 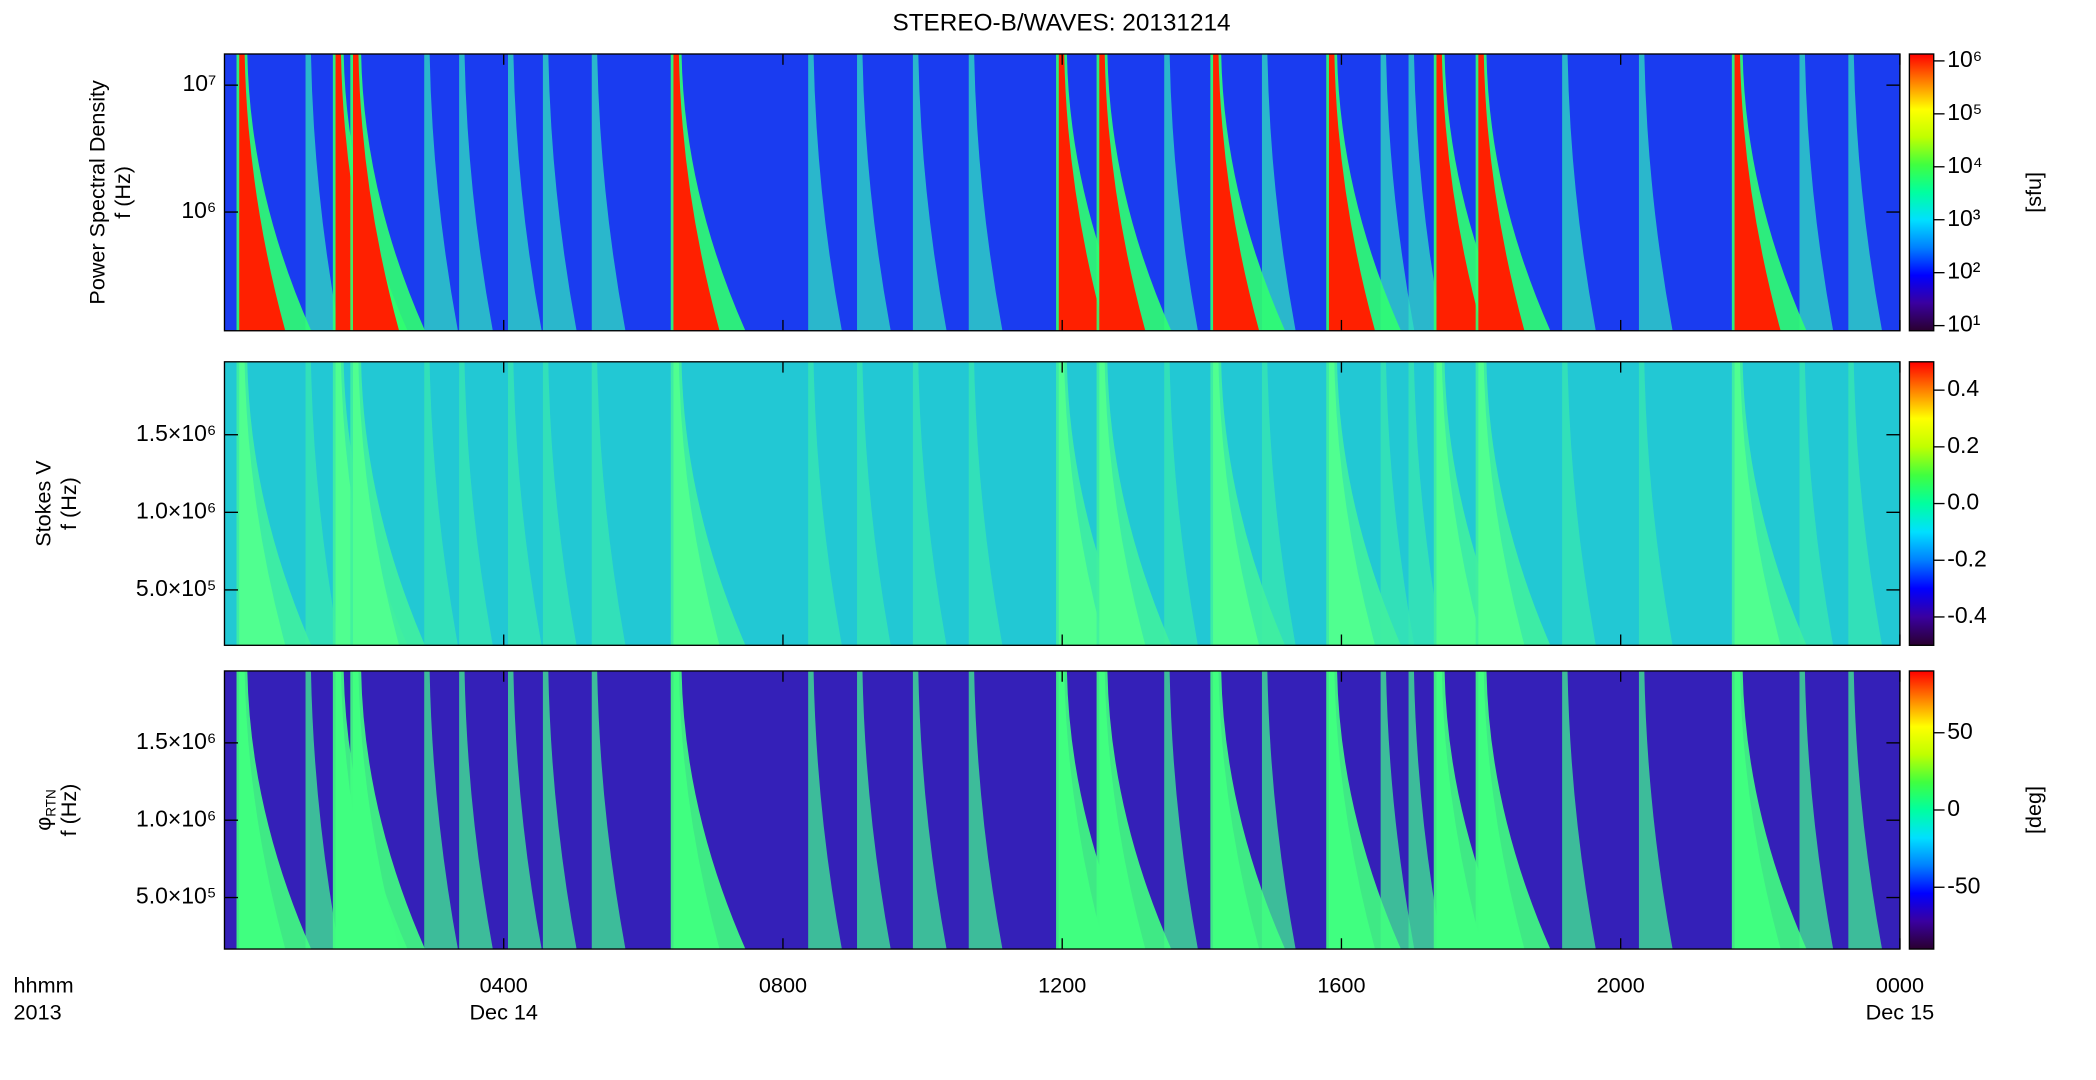 What do you see at coordinates (42, 503) in the screenshot?
I see `y-axis-label: Stokes V` at bounding box center [42, 503].